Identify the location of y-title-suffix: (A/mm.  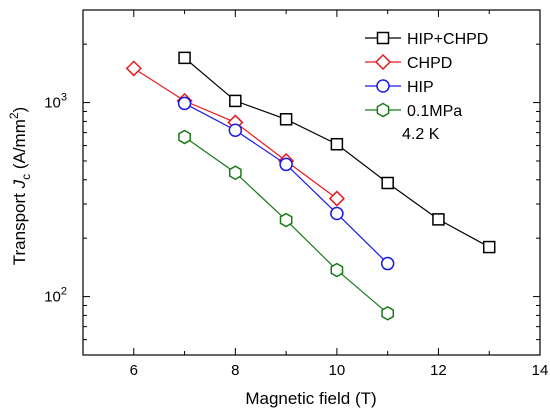
(19, 146).